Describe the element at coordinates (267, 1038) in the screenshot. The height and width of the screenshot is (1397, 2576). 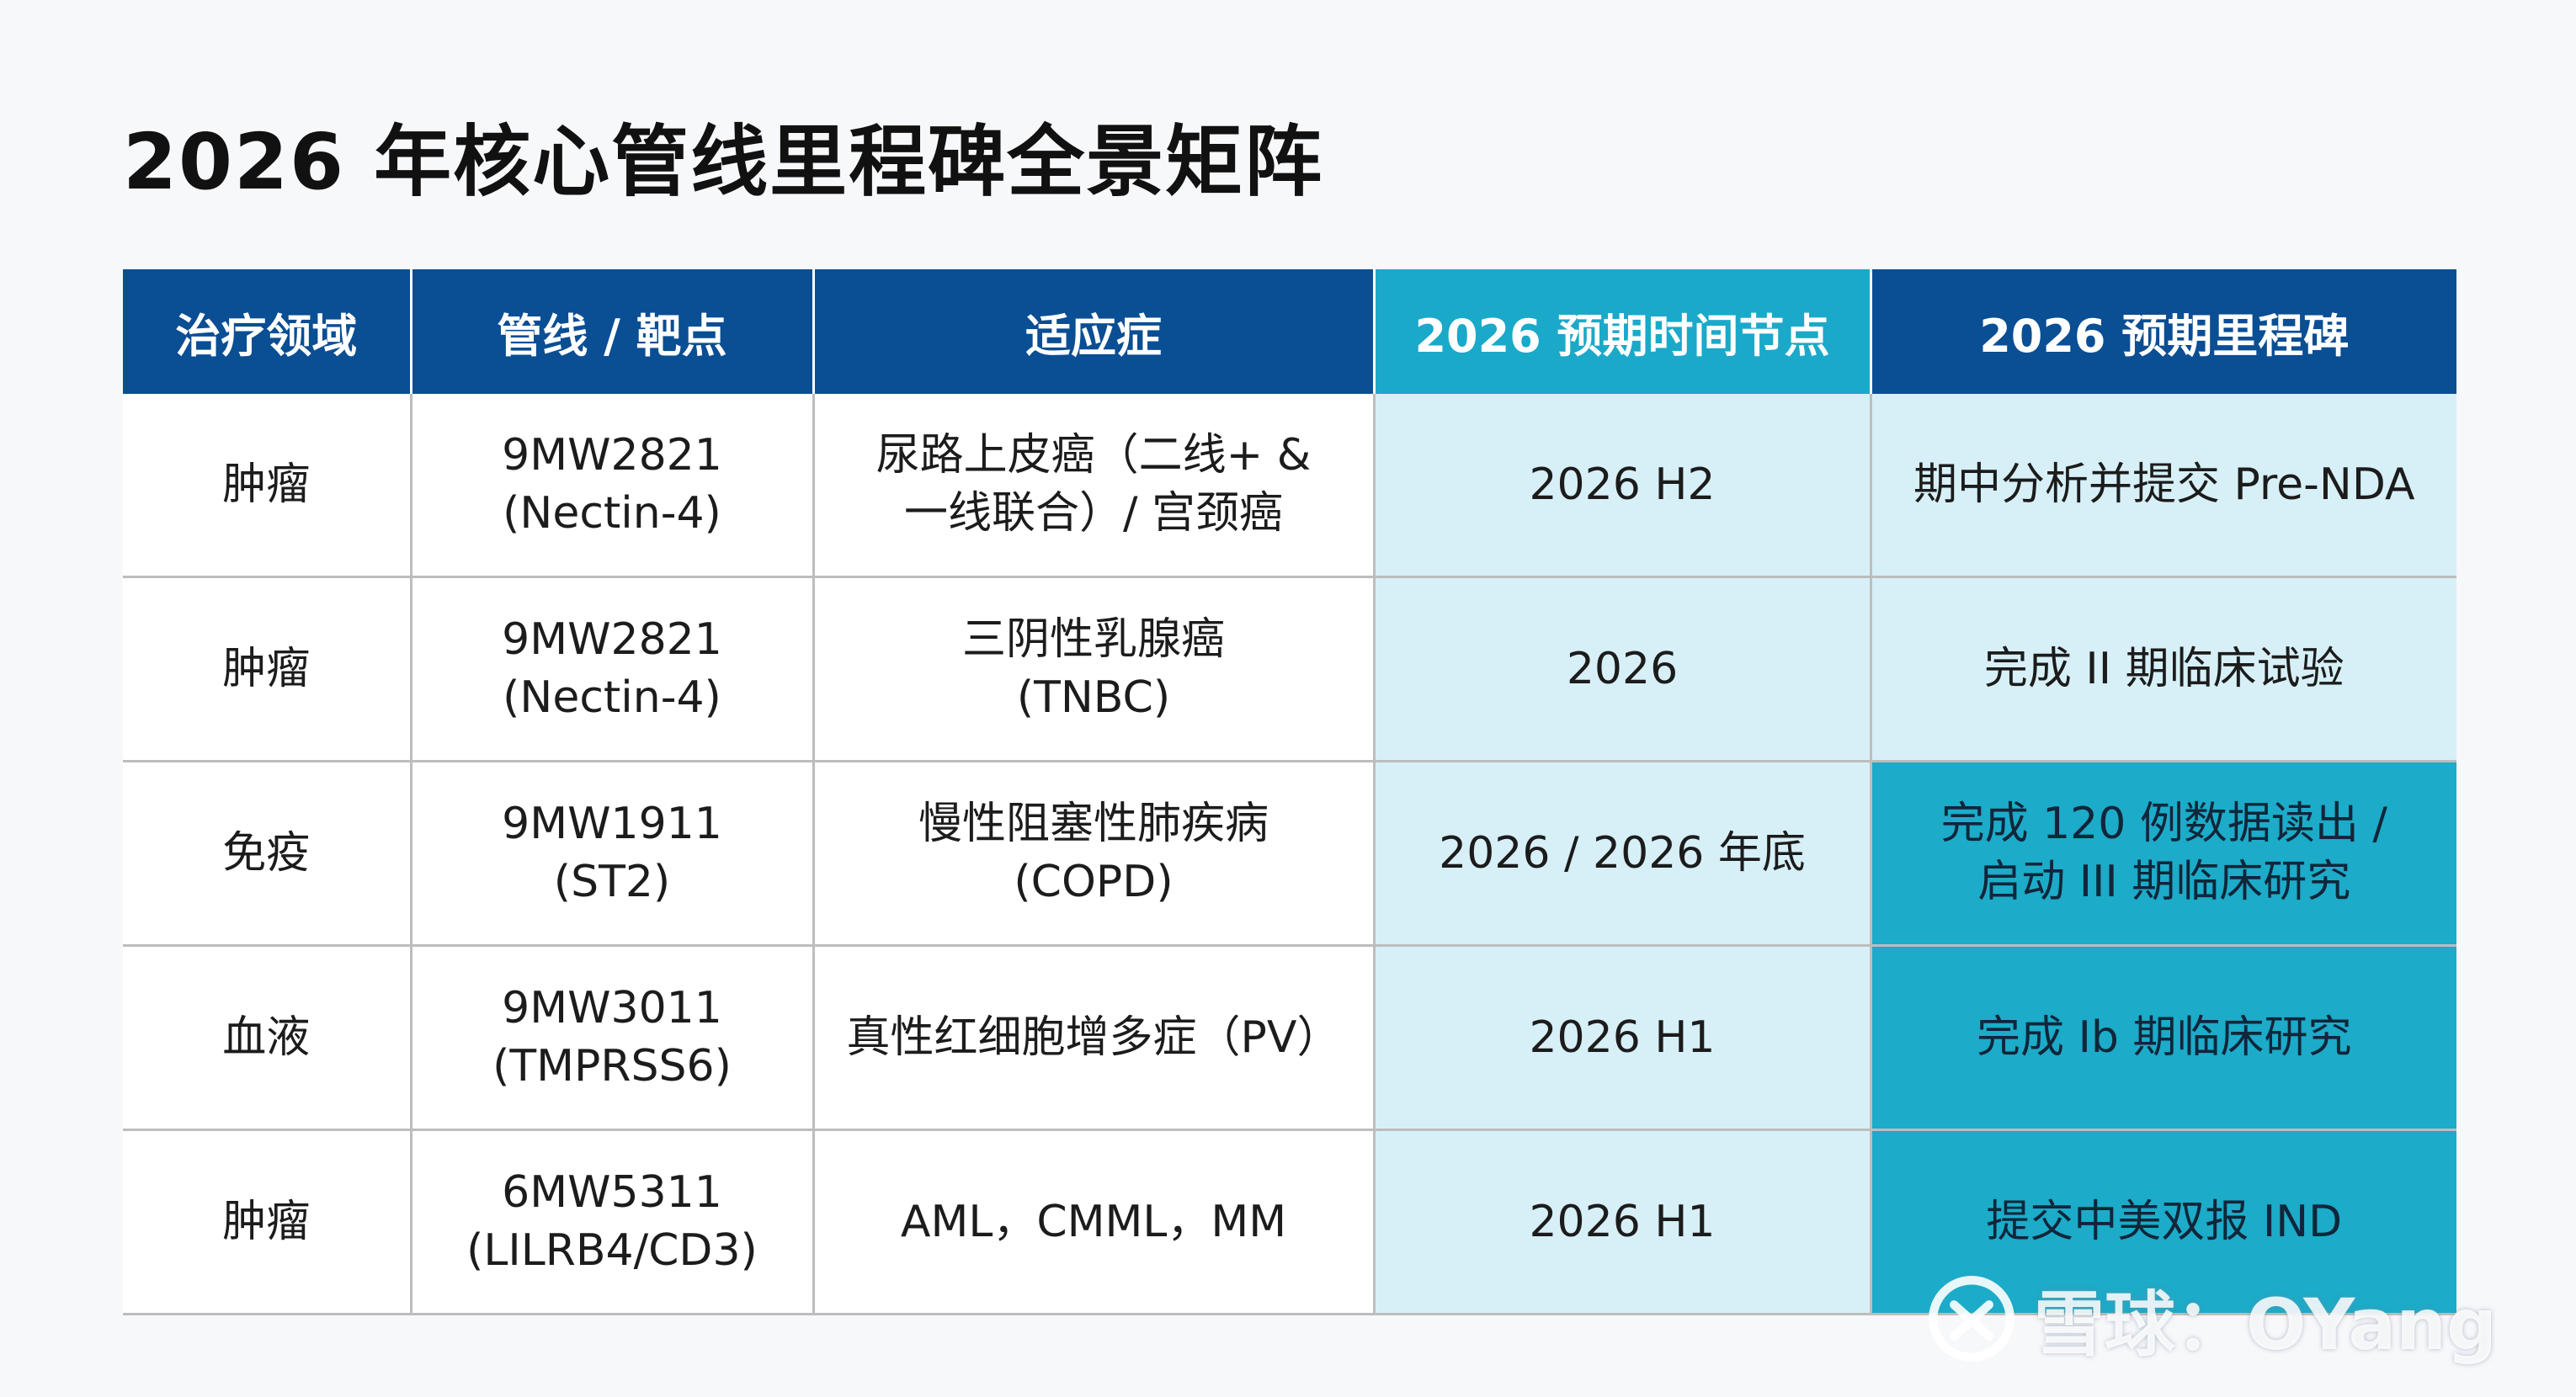
I see `cell-area: 血液` at that location.